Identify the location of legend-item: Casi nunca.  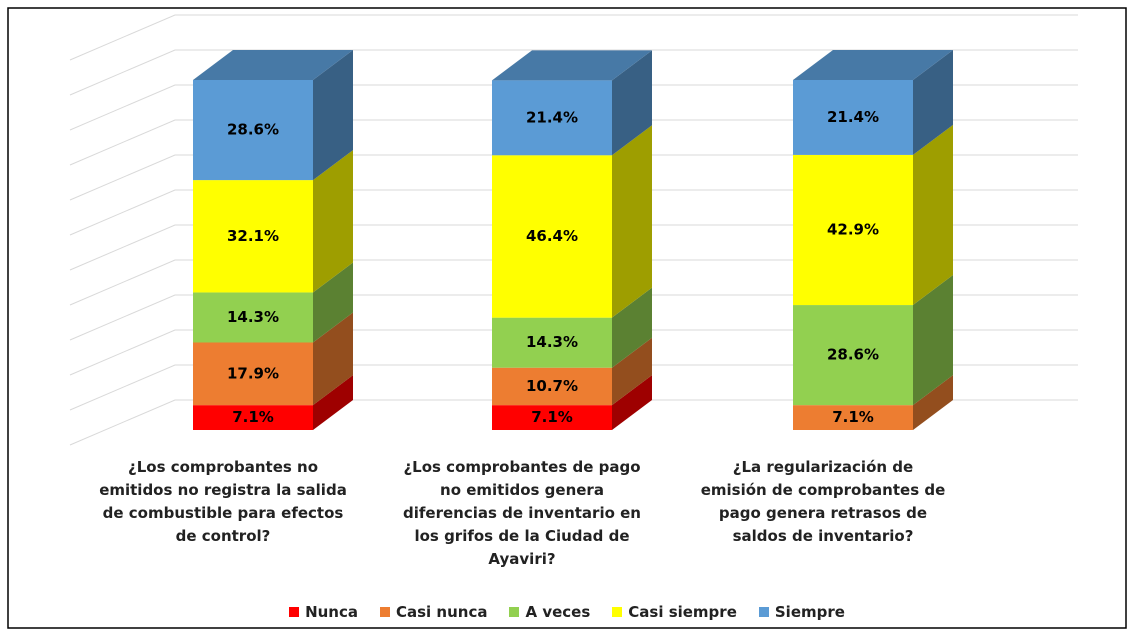
(433, 612).